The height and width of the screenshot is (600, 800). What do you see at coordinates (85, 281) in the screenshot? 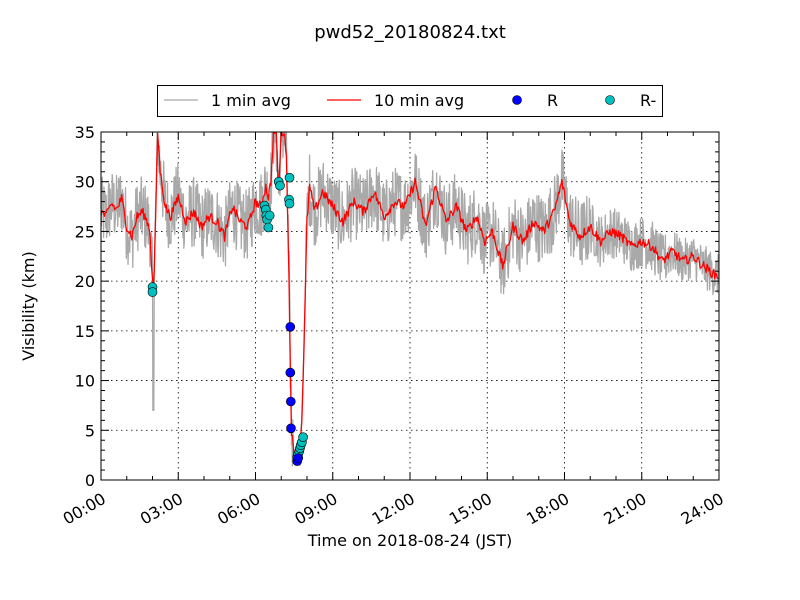
I see `y-tick-label: 20` at bounding box center [85, 281].